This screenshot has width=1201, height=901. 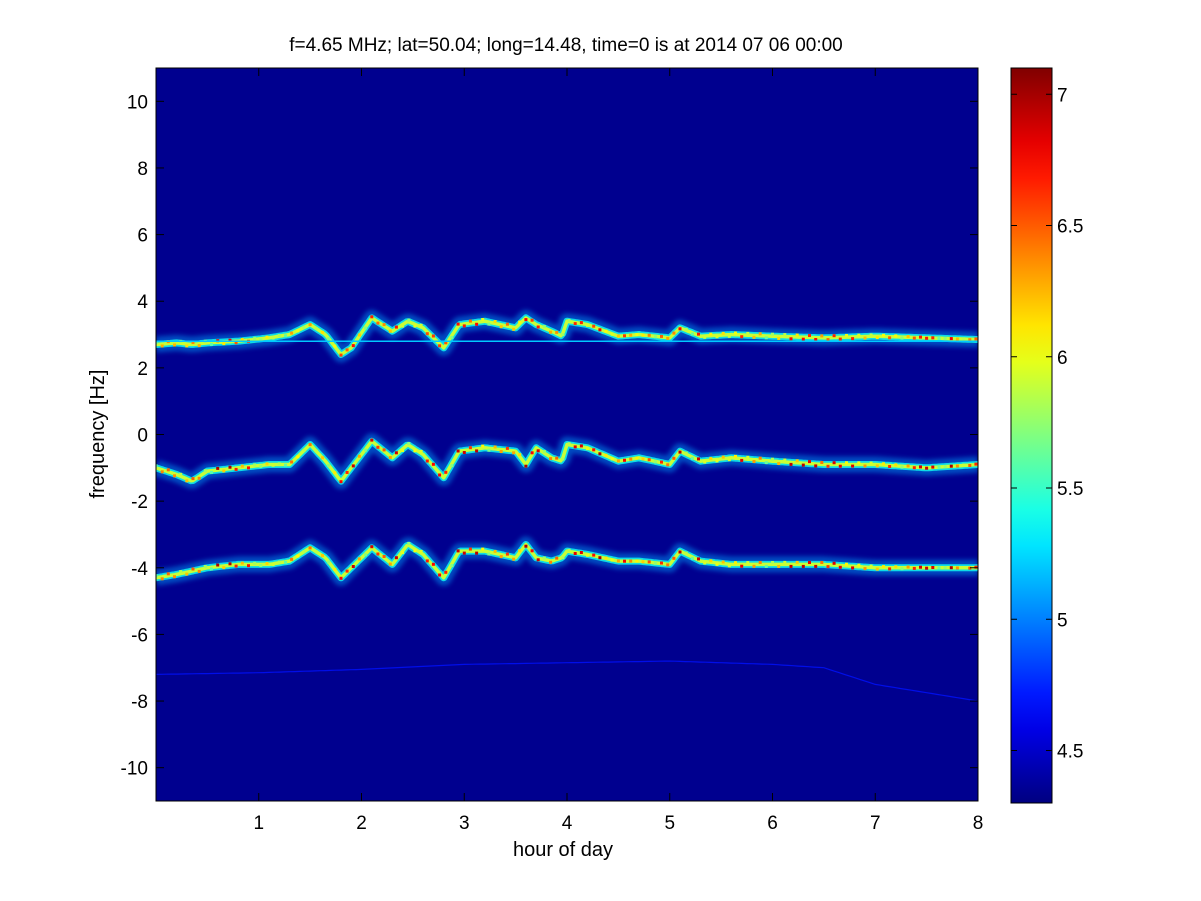 What do you see at coordinates (137, 102) in the screenshot?
I see `y-tick-label: 10` at bounding box center [137, 102].